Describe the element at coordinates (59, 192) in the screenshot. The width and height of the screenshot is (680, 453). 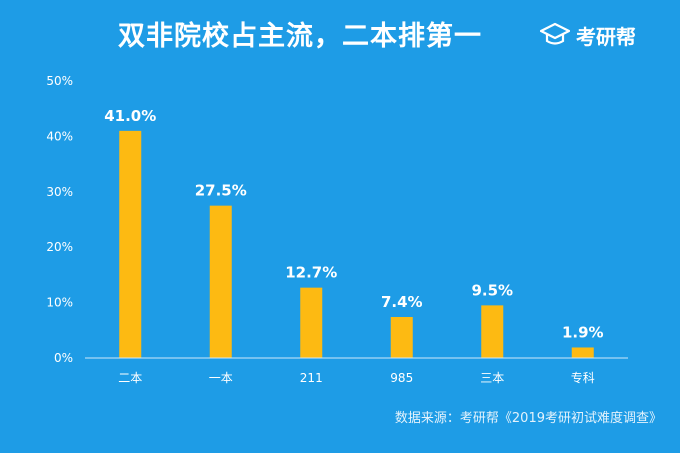
I see `y-tick-label: 30%` at that location.